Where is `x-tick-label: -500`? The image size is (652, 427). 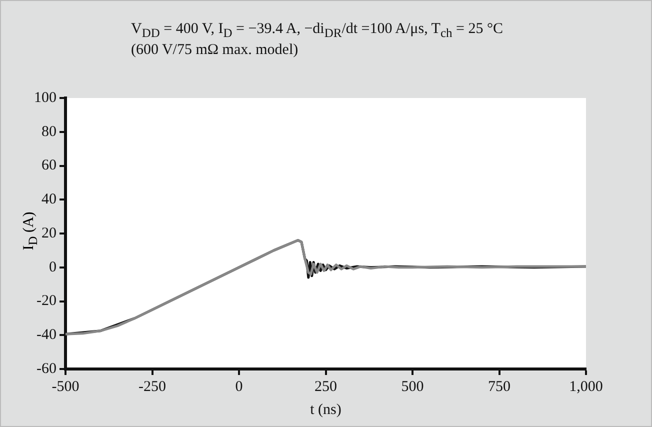 x-tick-label: -500 is located at coordinates (66, 386).